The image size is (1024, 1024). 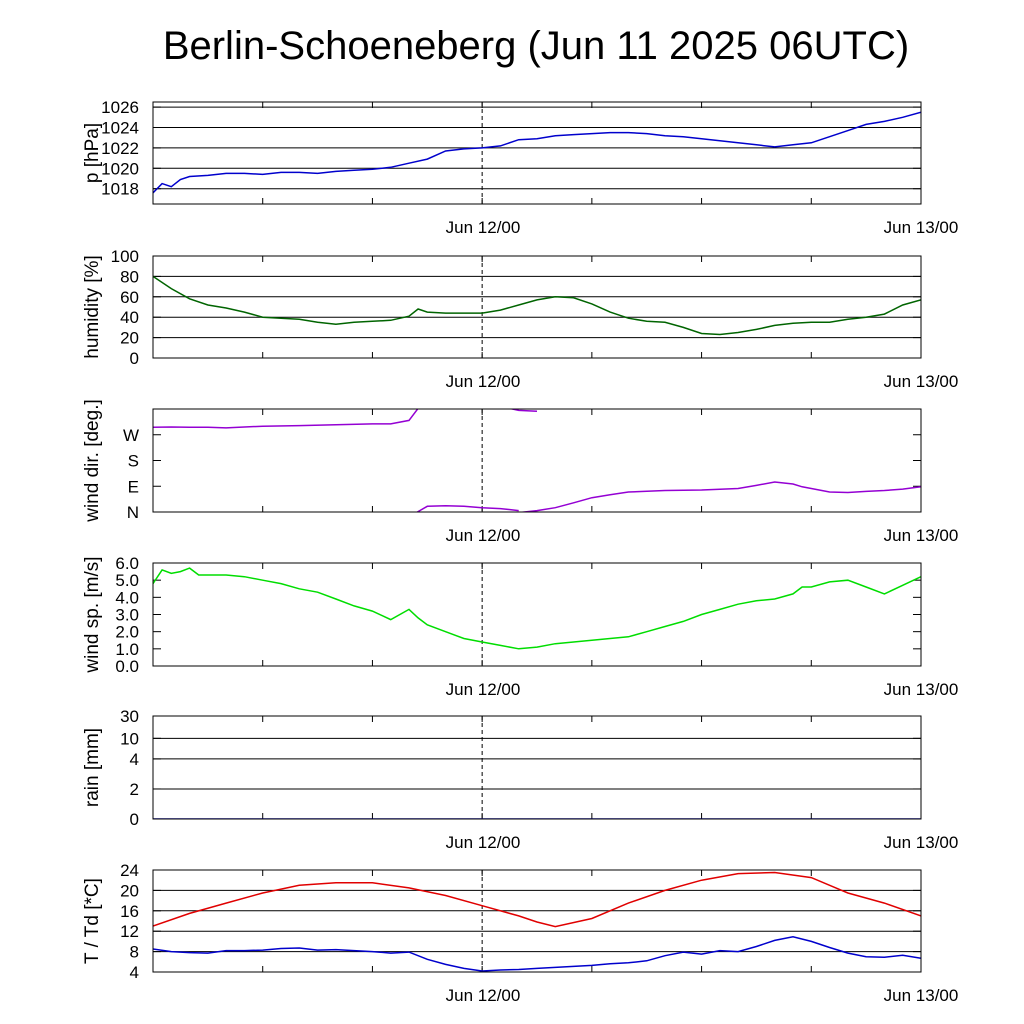 What do you see at coordinates (537, 954) in the screenshot?
I see `series-line-td` at bounding box center [537, 954].